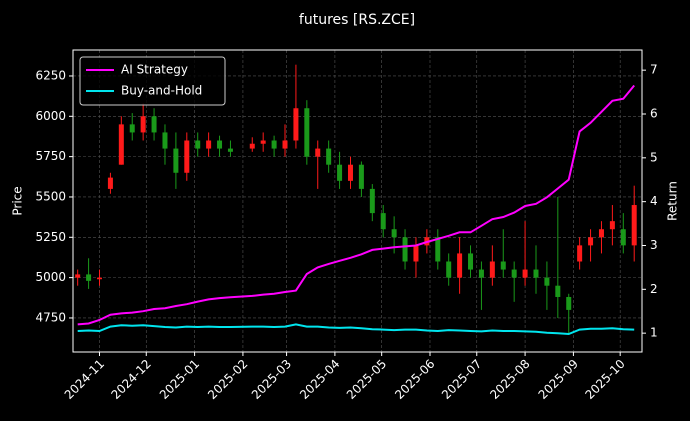  Describe the element at coordinates (319, 379) in the screenshot. I see `x-tick-label: 2025-04` at that location.